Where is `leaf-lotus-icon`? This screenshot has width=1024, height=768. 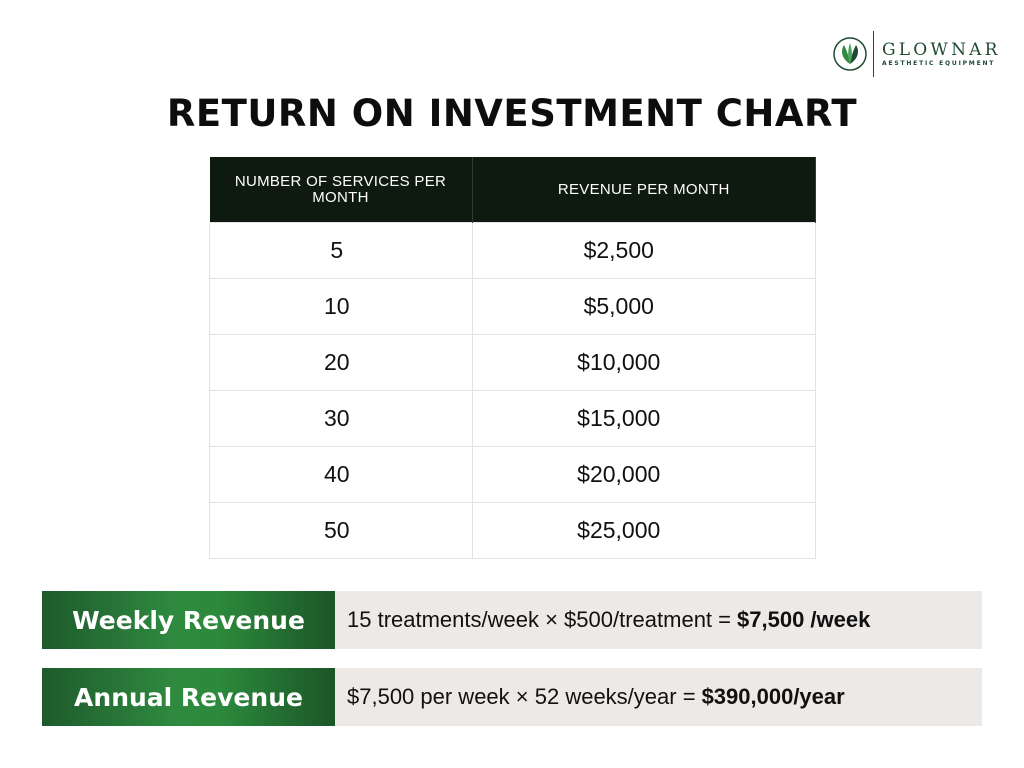
leaf-lotus-icon is located at coordinates (850, 54).